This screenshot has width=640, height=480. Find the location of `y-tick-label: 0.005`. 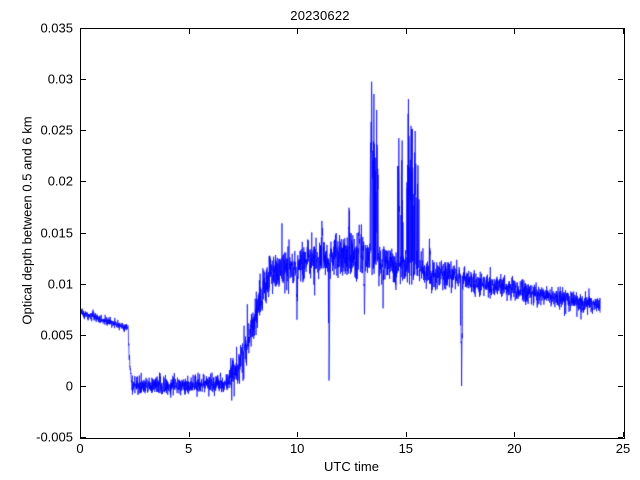

y-tick-label: 0.005 is located at coordinates (56, 335).